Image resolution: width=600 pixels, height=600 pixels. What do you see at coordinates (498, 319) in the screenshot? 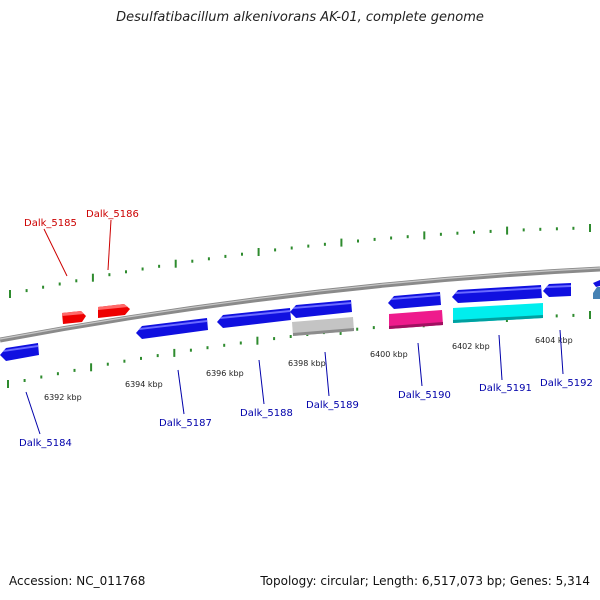
I see `gene-cyan-edge` at bounding box center [498, 319].